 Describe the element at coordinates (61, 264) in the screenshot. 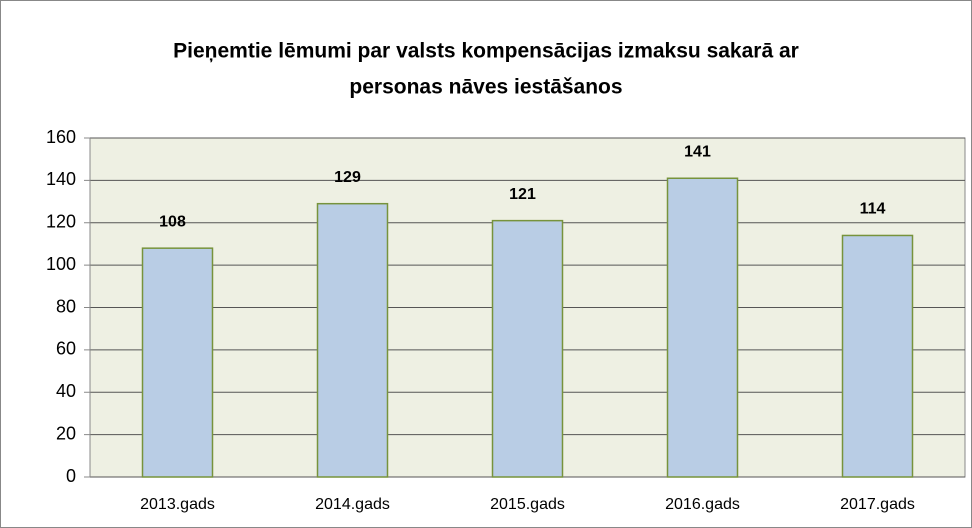

I see `y-tick-label: 100` at that location.